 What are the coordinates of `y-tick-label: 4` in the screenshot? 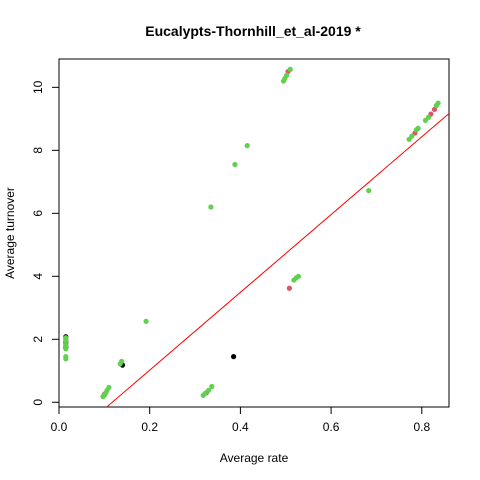 It's located at (38, 276).